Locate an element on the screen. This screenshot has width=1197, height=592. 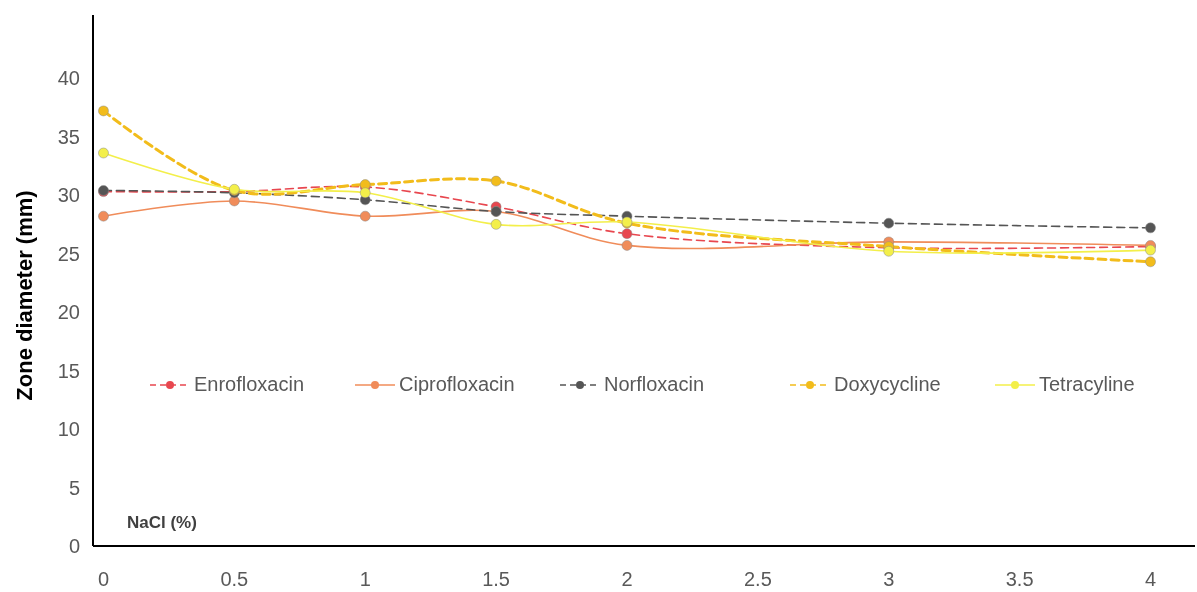
legend-label: Doxycycline is located at coordinates (887, 384).